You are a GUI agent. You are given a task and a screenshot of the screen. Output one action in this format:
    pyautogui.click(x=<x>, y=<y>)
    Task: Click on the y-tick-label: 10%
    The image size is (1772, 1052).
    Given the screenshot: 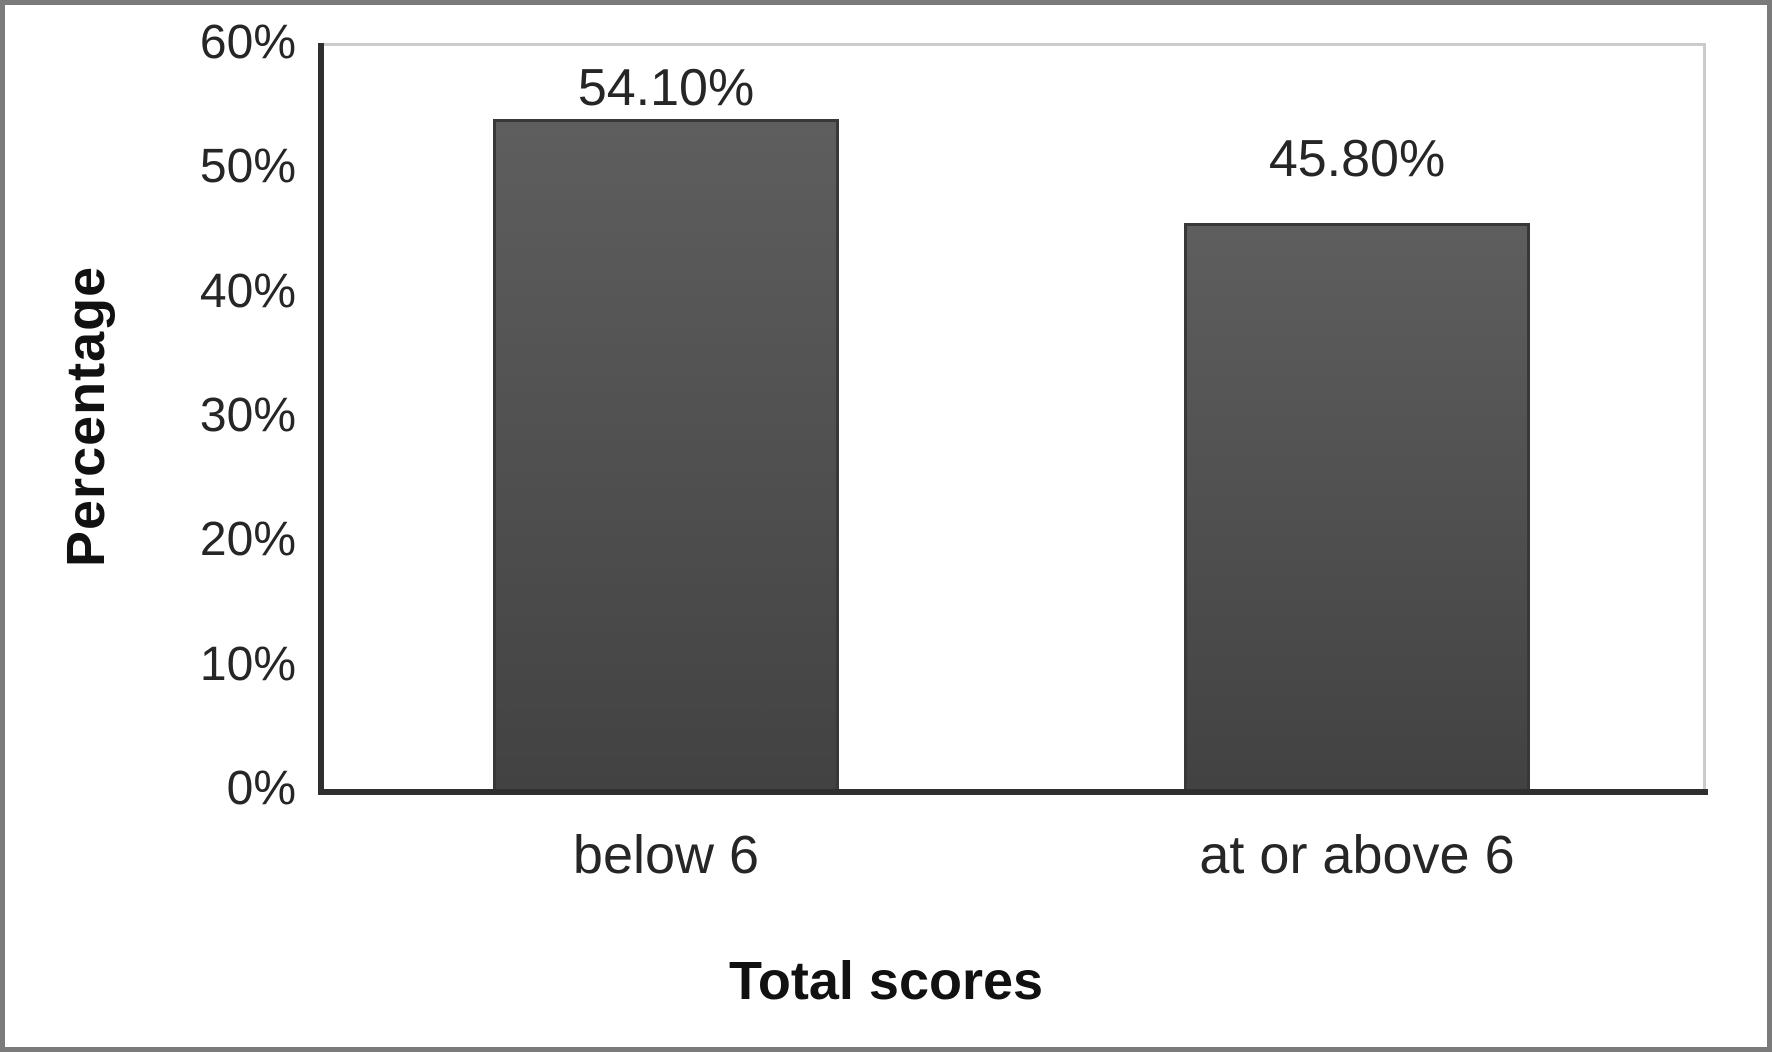 What is the action you would take?
    pyautogui.click(x=247, y=664)
    